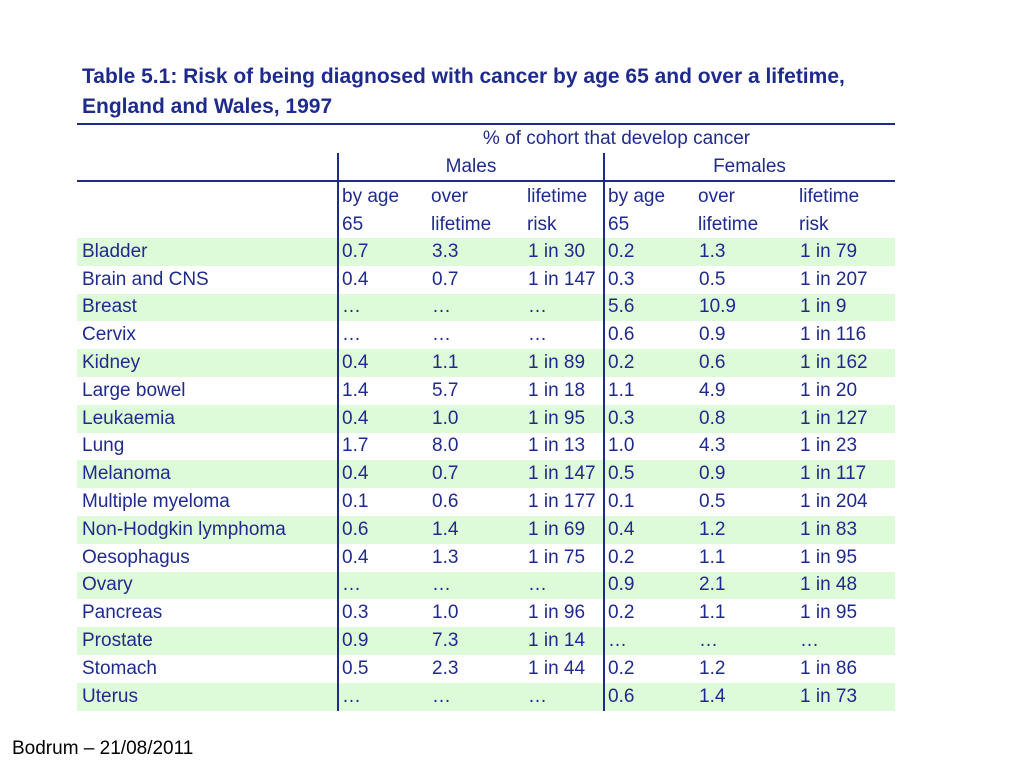 The height and width of the screenshot is (768, 1024). Describe the element at coordinates (563, 529) in the screenshot. I see `table-cell: 1 in 69` at that location.